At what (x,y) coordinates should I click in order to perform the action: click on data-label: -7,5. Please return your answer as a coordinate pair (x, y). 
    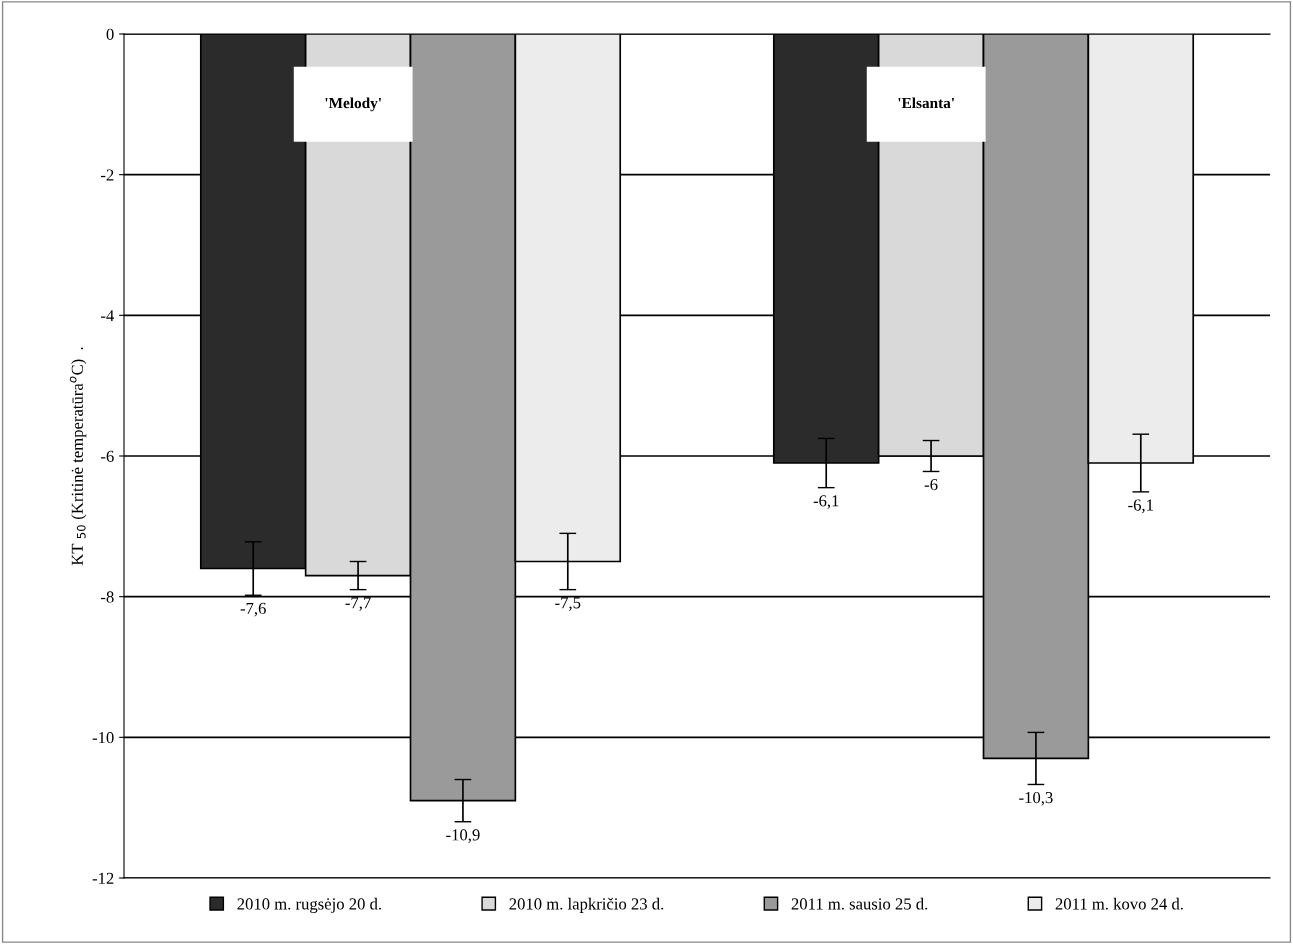
    Looking at the image, I should click on (568, 604).